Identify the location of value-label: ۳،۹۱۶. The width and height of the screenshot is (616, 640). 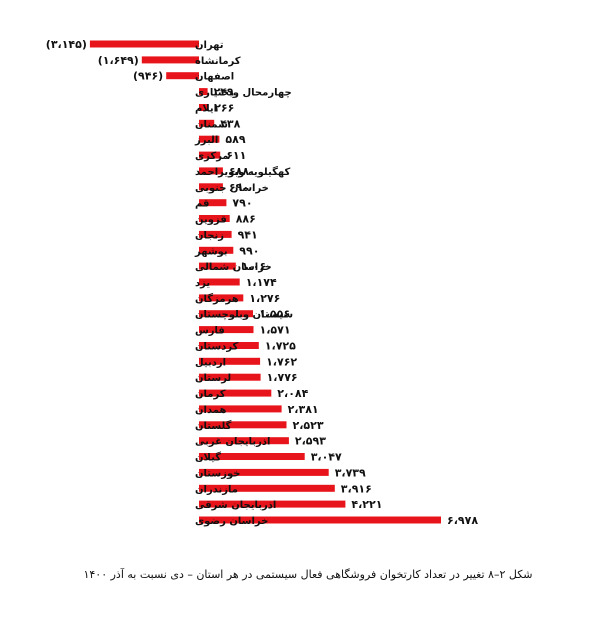
(356, 488).